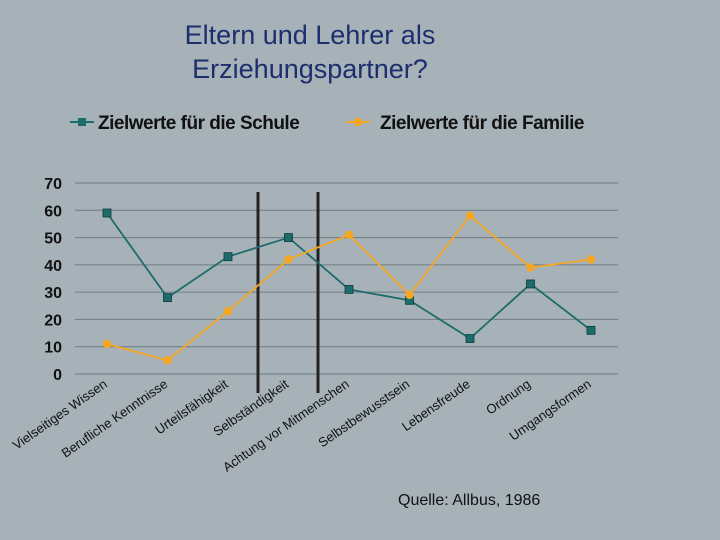 Image resolution: width=720 pixels, height=540 pixels. Describe the element at coordinates (82, 122) in the screenshot. I see `legend-marker-square` at that location.